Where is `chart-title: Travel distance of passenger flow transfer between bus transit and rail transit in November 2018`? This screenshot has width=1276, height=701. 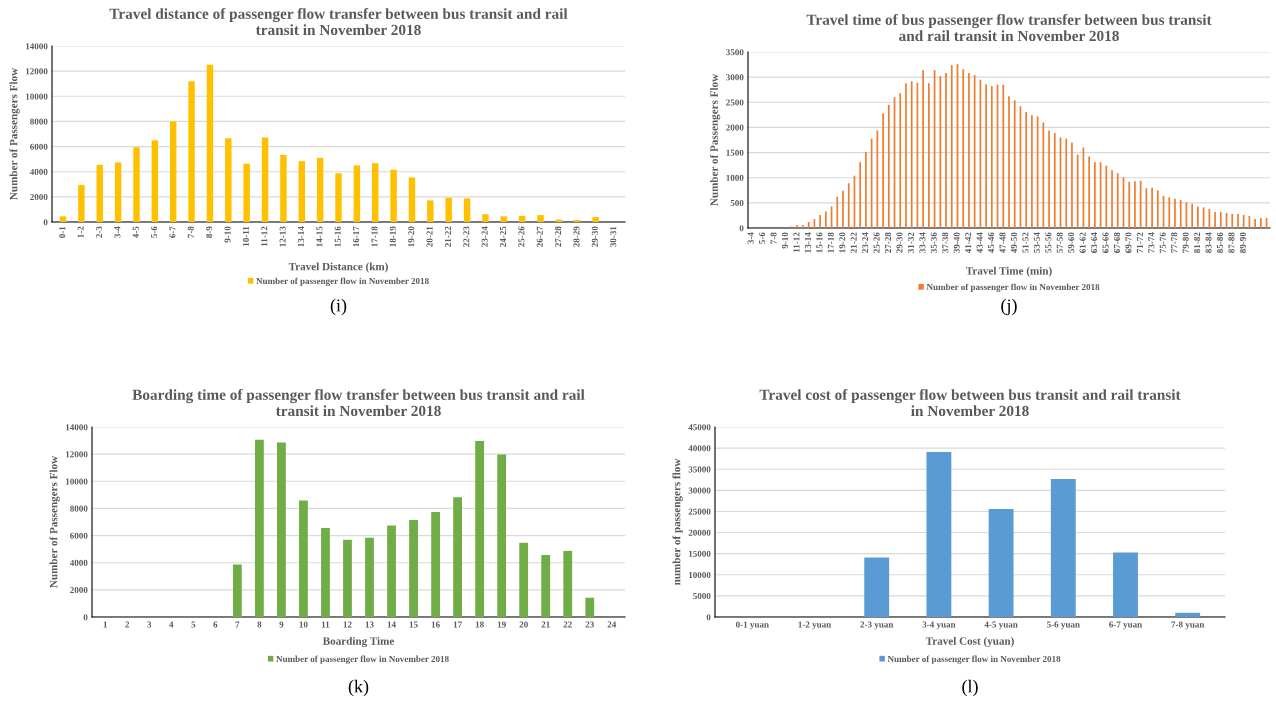
chart-title: Travel distance of passenger flow transfer between bus transit and rail transit in November 2018 is located at coordinates (338, 22).